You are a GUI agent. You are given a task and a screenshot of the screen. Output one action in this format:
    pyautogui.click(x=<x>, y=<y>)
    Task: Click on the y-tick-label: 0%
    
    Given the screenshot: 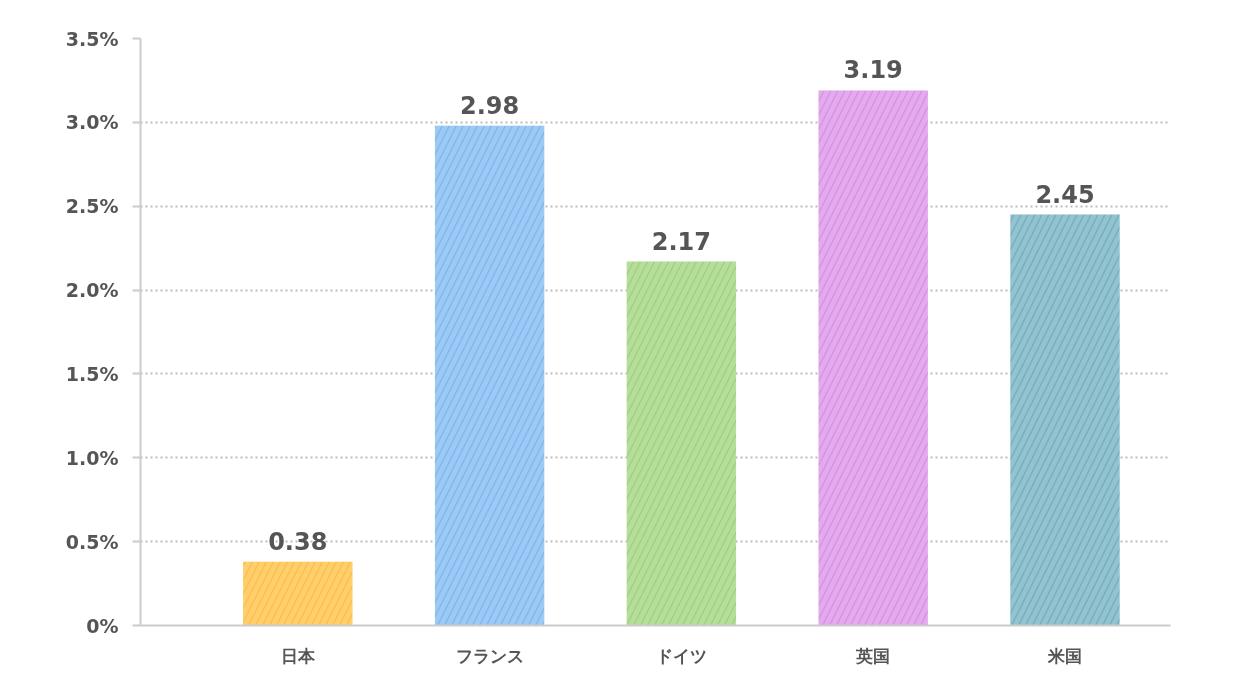 What is the action you would take?
    pyautogui.click(x=102, y=625)
    